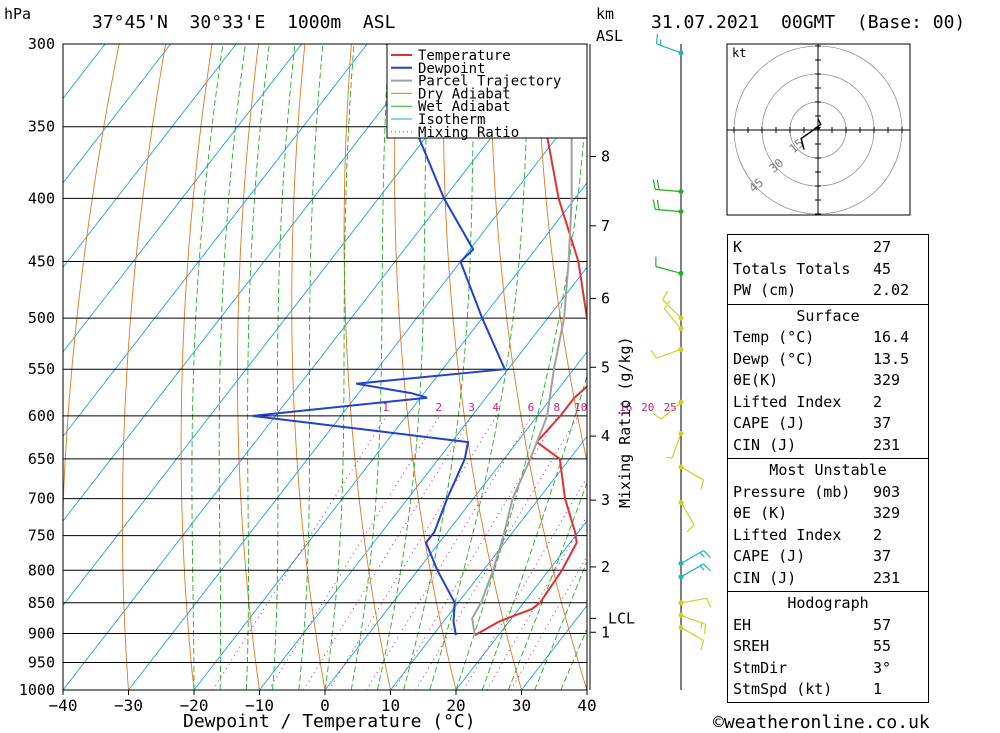  Describe the element at coordinates (605, 14) in the screenshot. I see `km-label: km` at that location.